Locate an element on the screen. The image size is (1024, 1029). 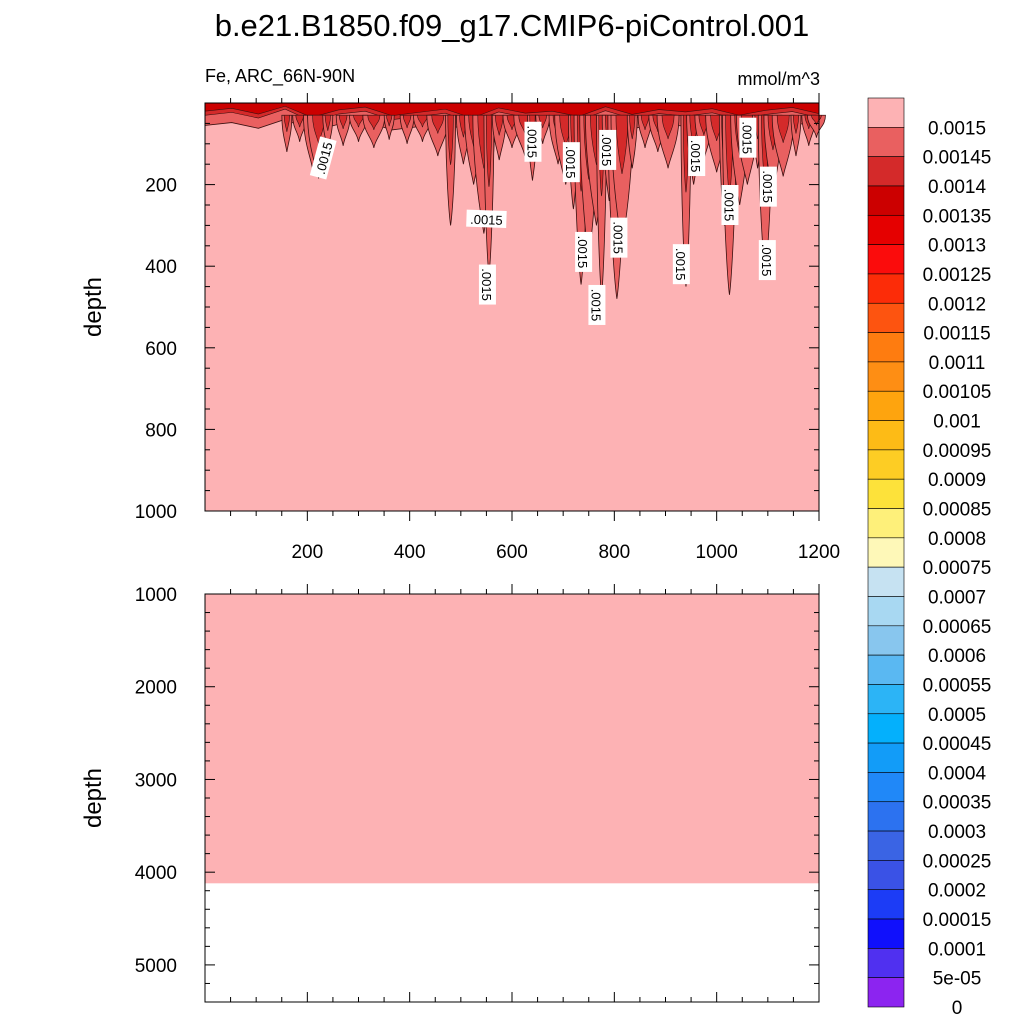
contour-label-14: .0015 is located at coordinates (597, 304).